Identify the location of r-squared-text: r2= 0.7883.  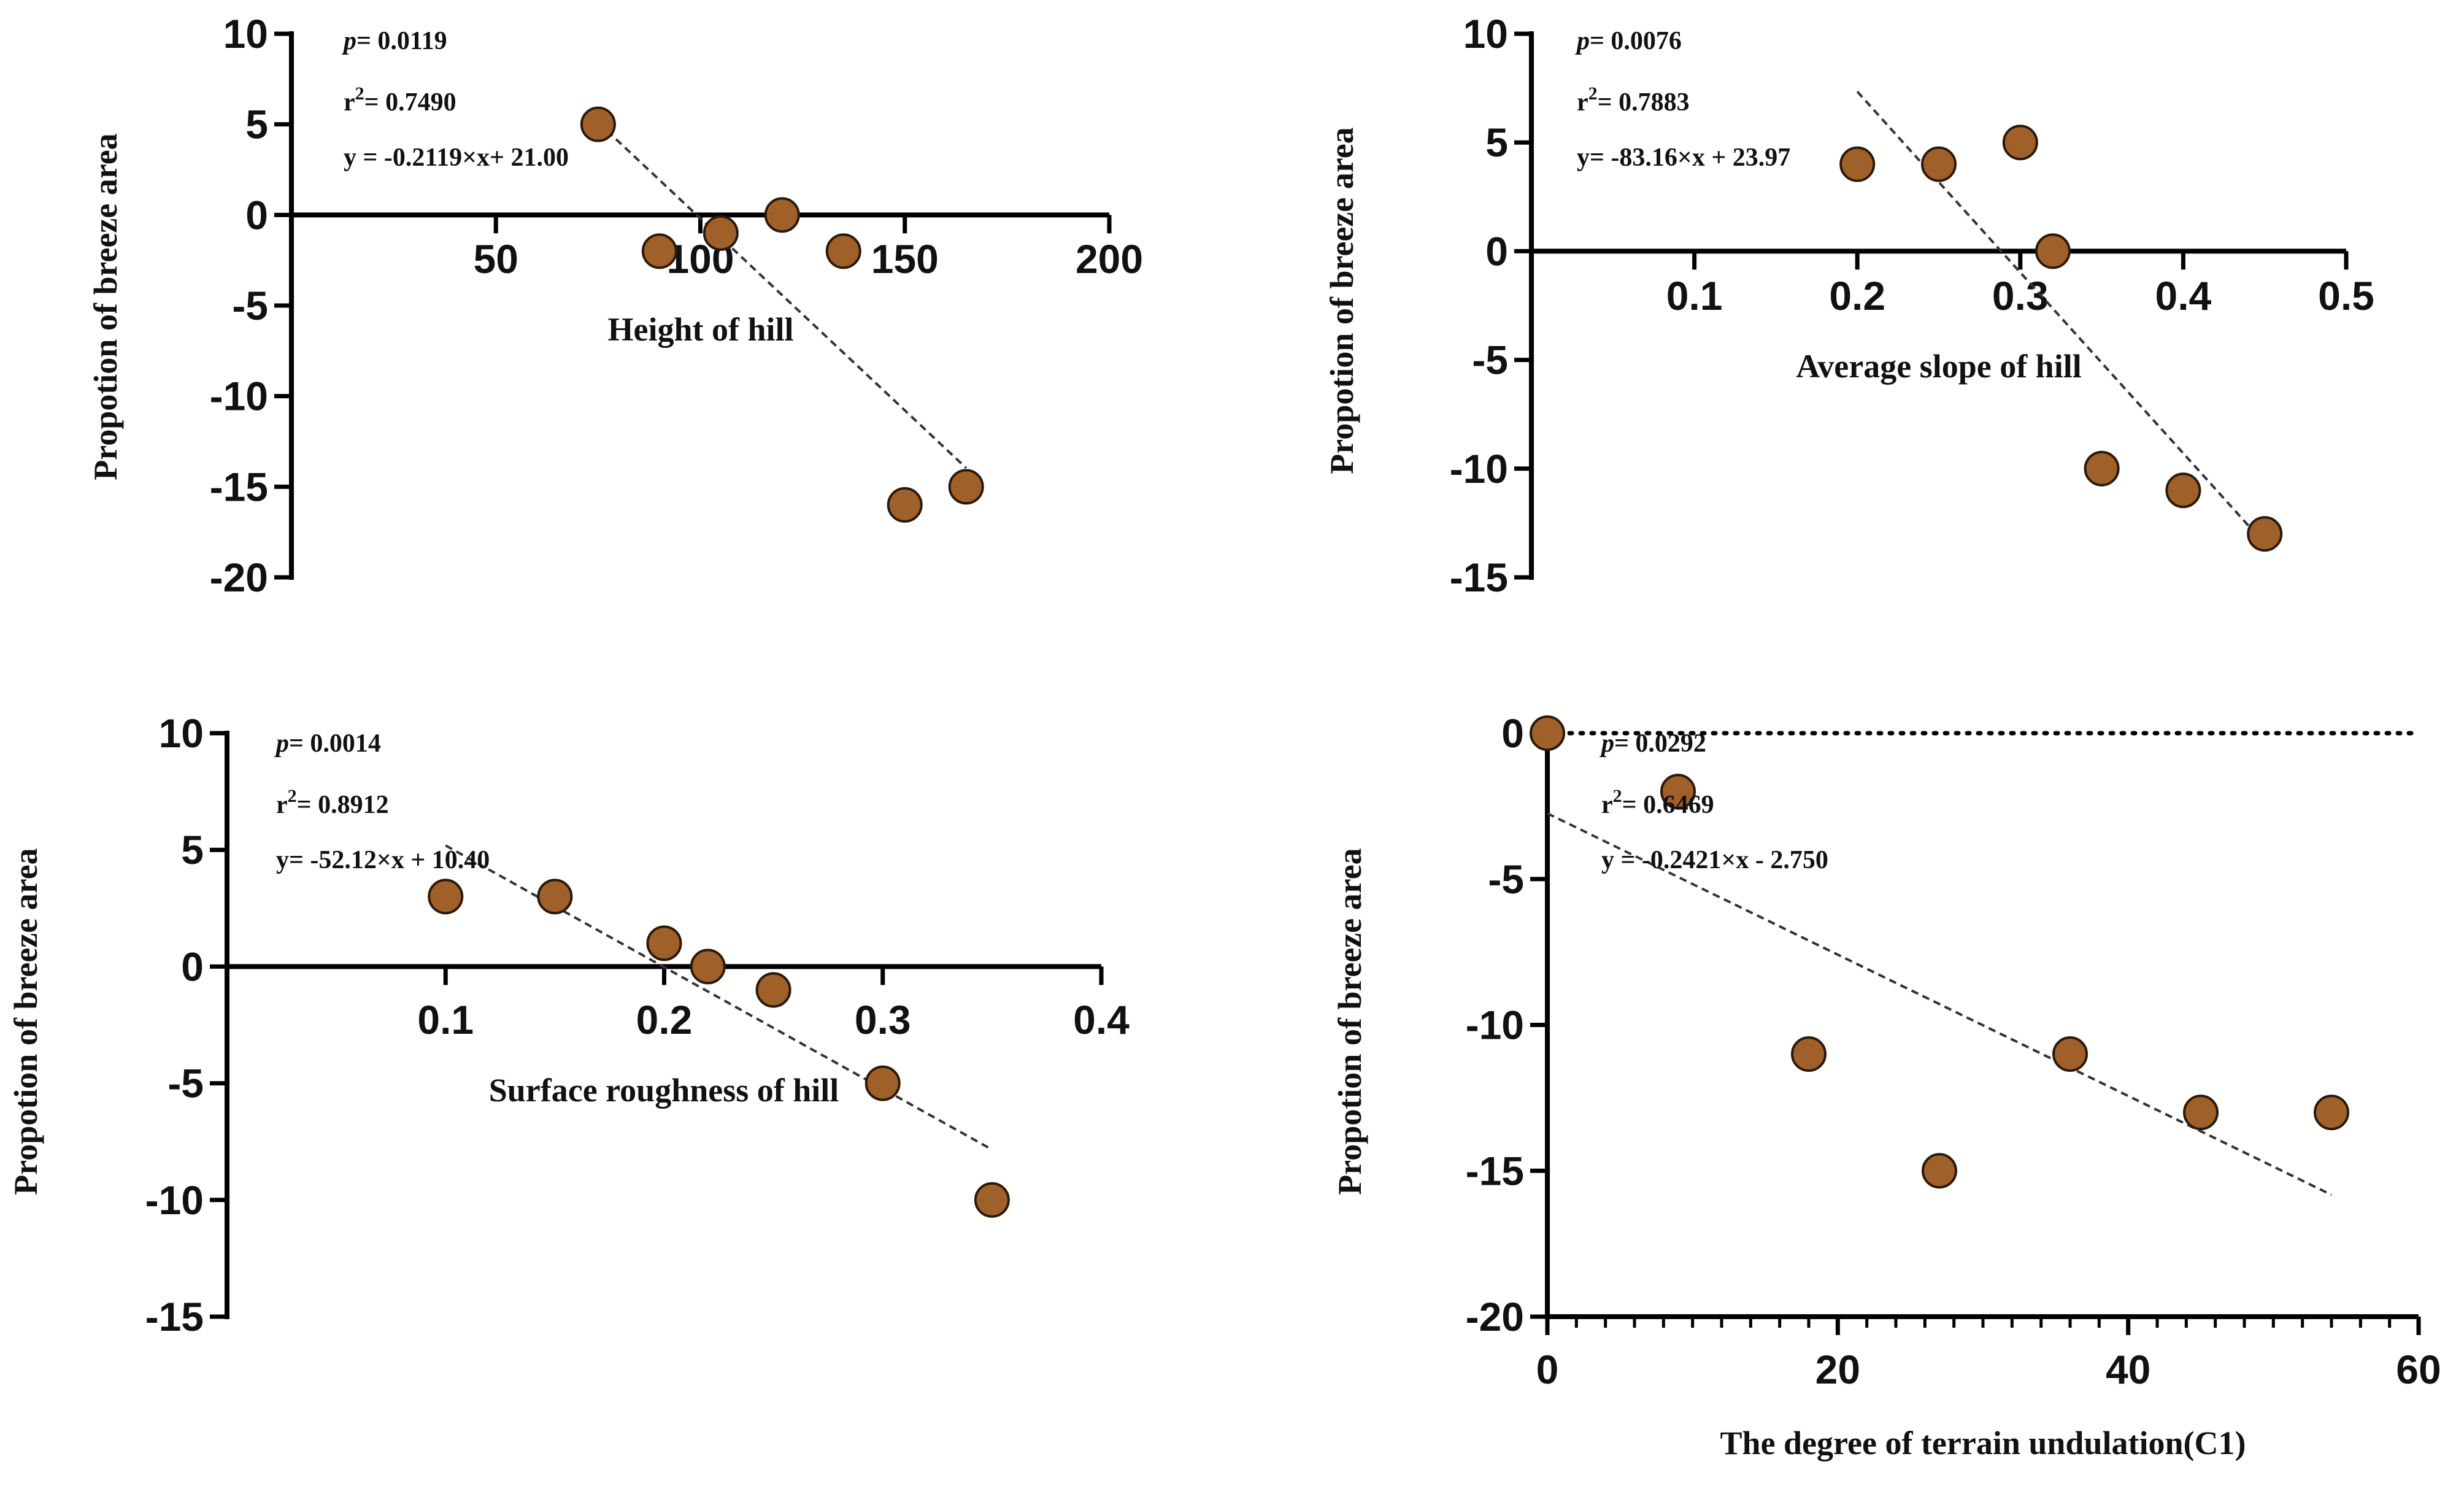
(1634, 100).